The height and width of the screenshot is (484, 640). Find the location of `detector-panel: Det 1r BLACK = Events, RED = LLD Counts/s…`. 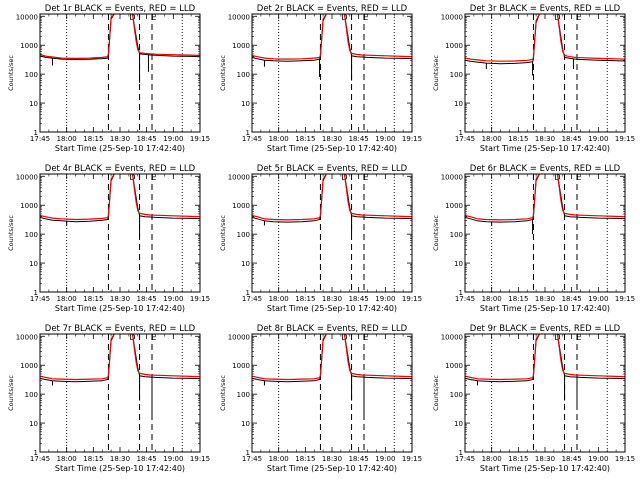

detector-panel: Det 1r BLACK = Events, RED = LLD Counts/s… is located at coordinates (108, 78).